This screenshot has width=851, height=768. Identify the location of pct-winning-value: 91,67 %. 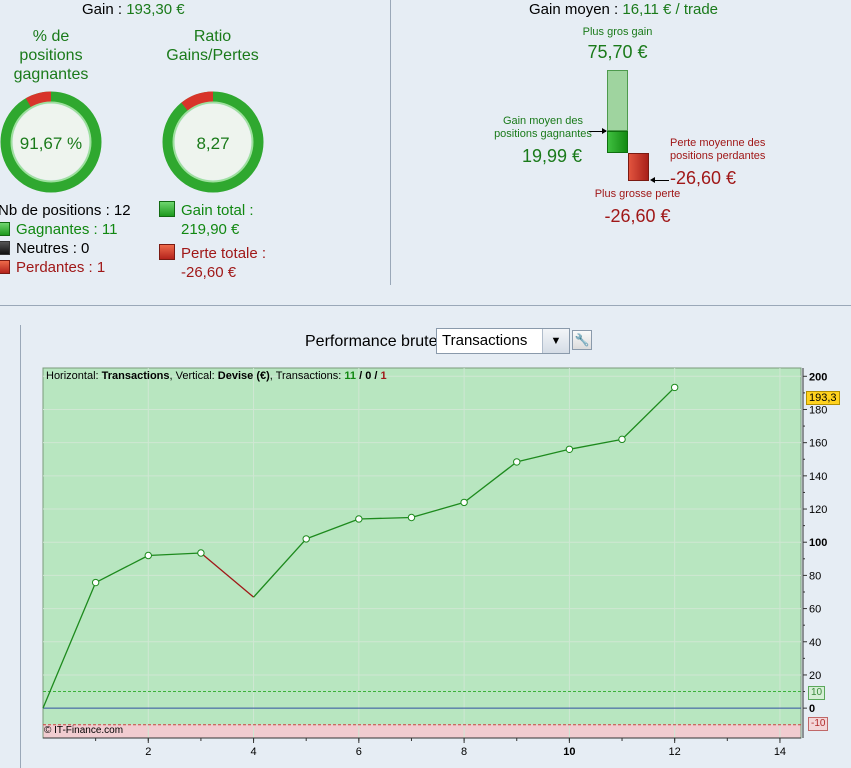
(51, 143).